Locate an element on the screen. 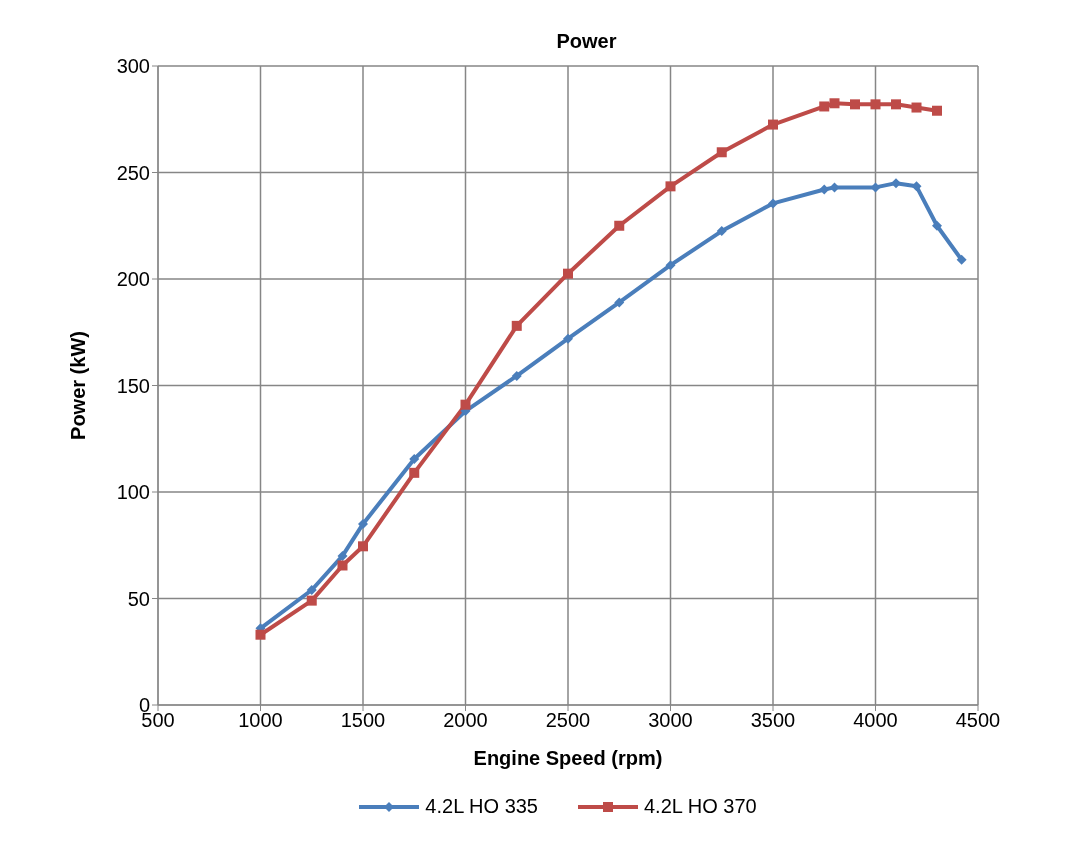 The height and width of the screenshot is (843, 1069). y-tick-label: 200 is located at coordinates (133, 279).